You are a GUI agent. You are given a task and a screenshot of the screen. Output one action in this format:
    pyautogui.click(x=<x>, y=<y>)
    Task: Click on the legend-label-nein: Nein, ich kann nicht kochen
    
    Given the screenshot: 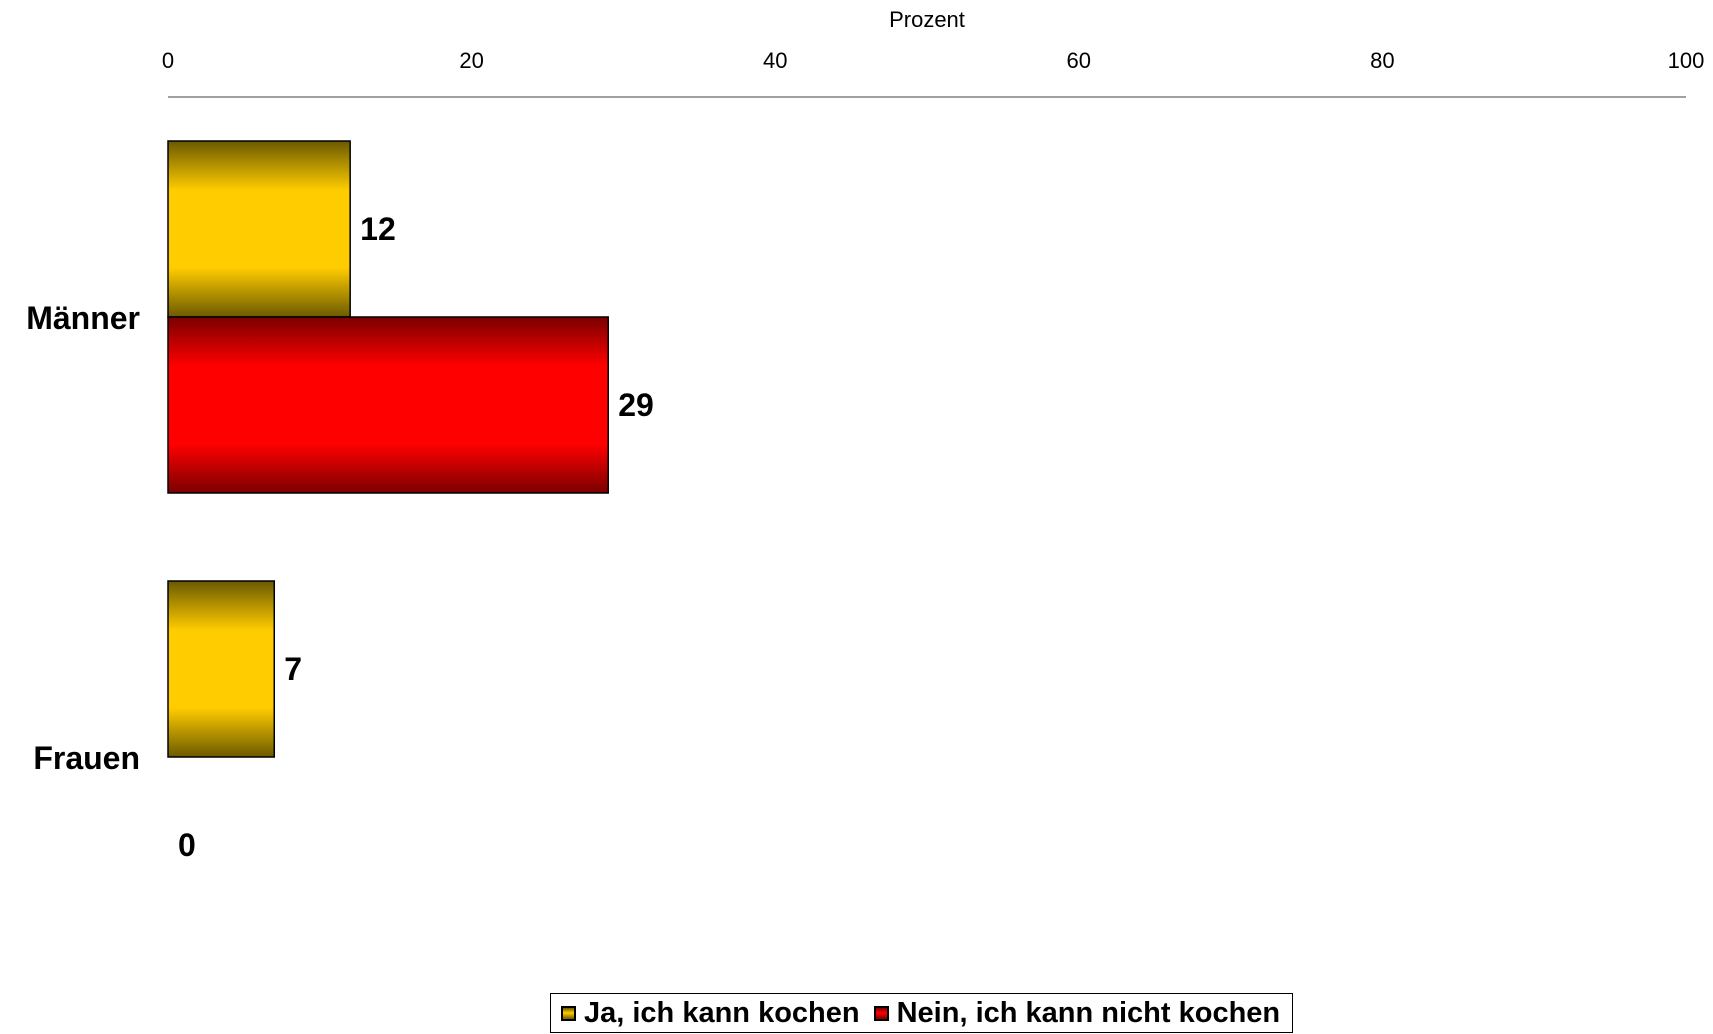 What is the action you would take?
    pyautogui.click(x=1088, y=1012)
    